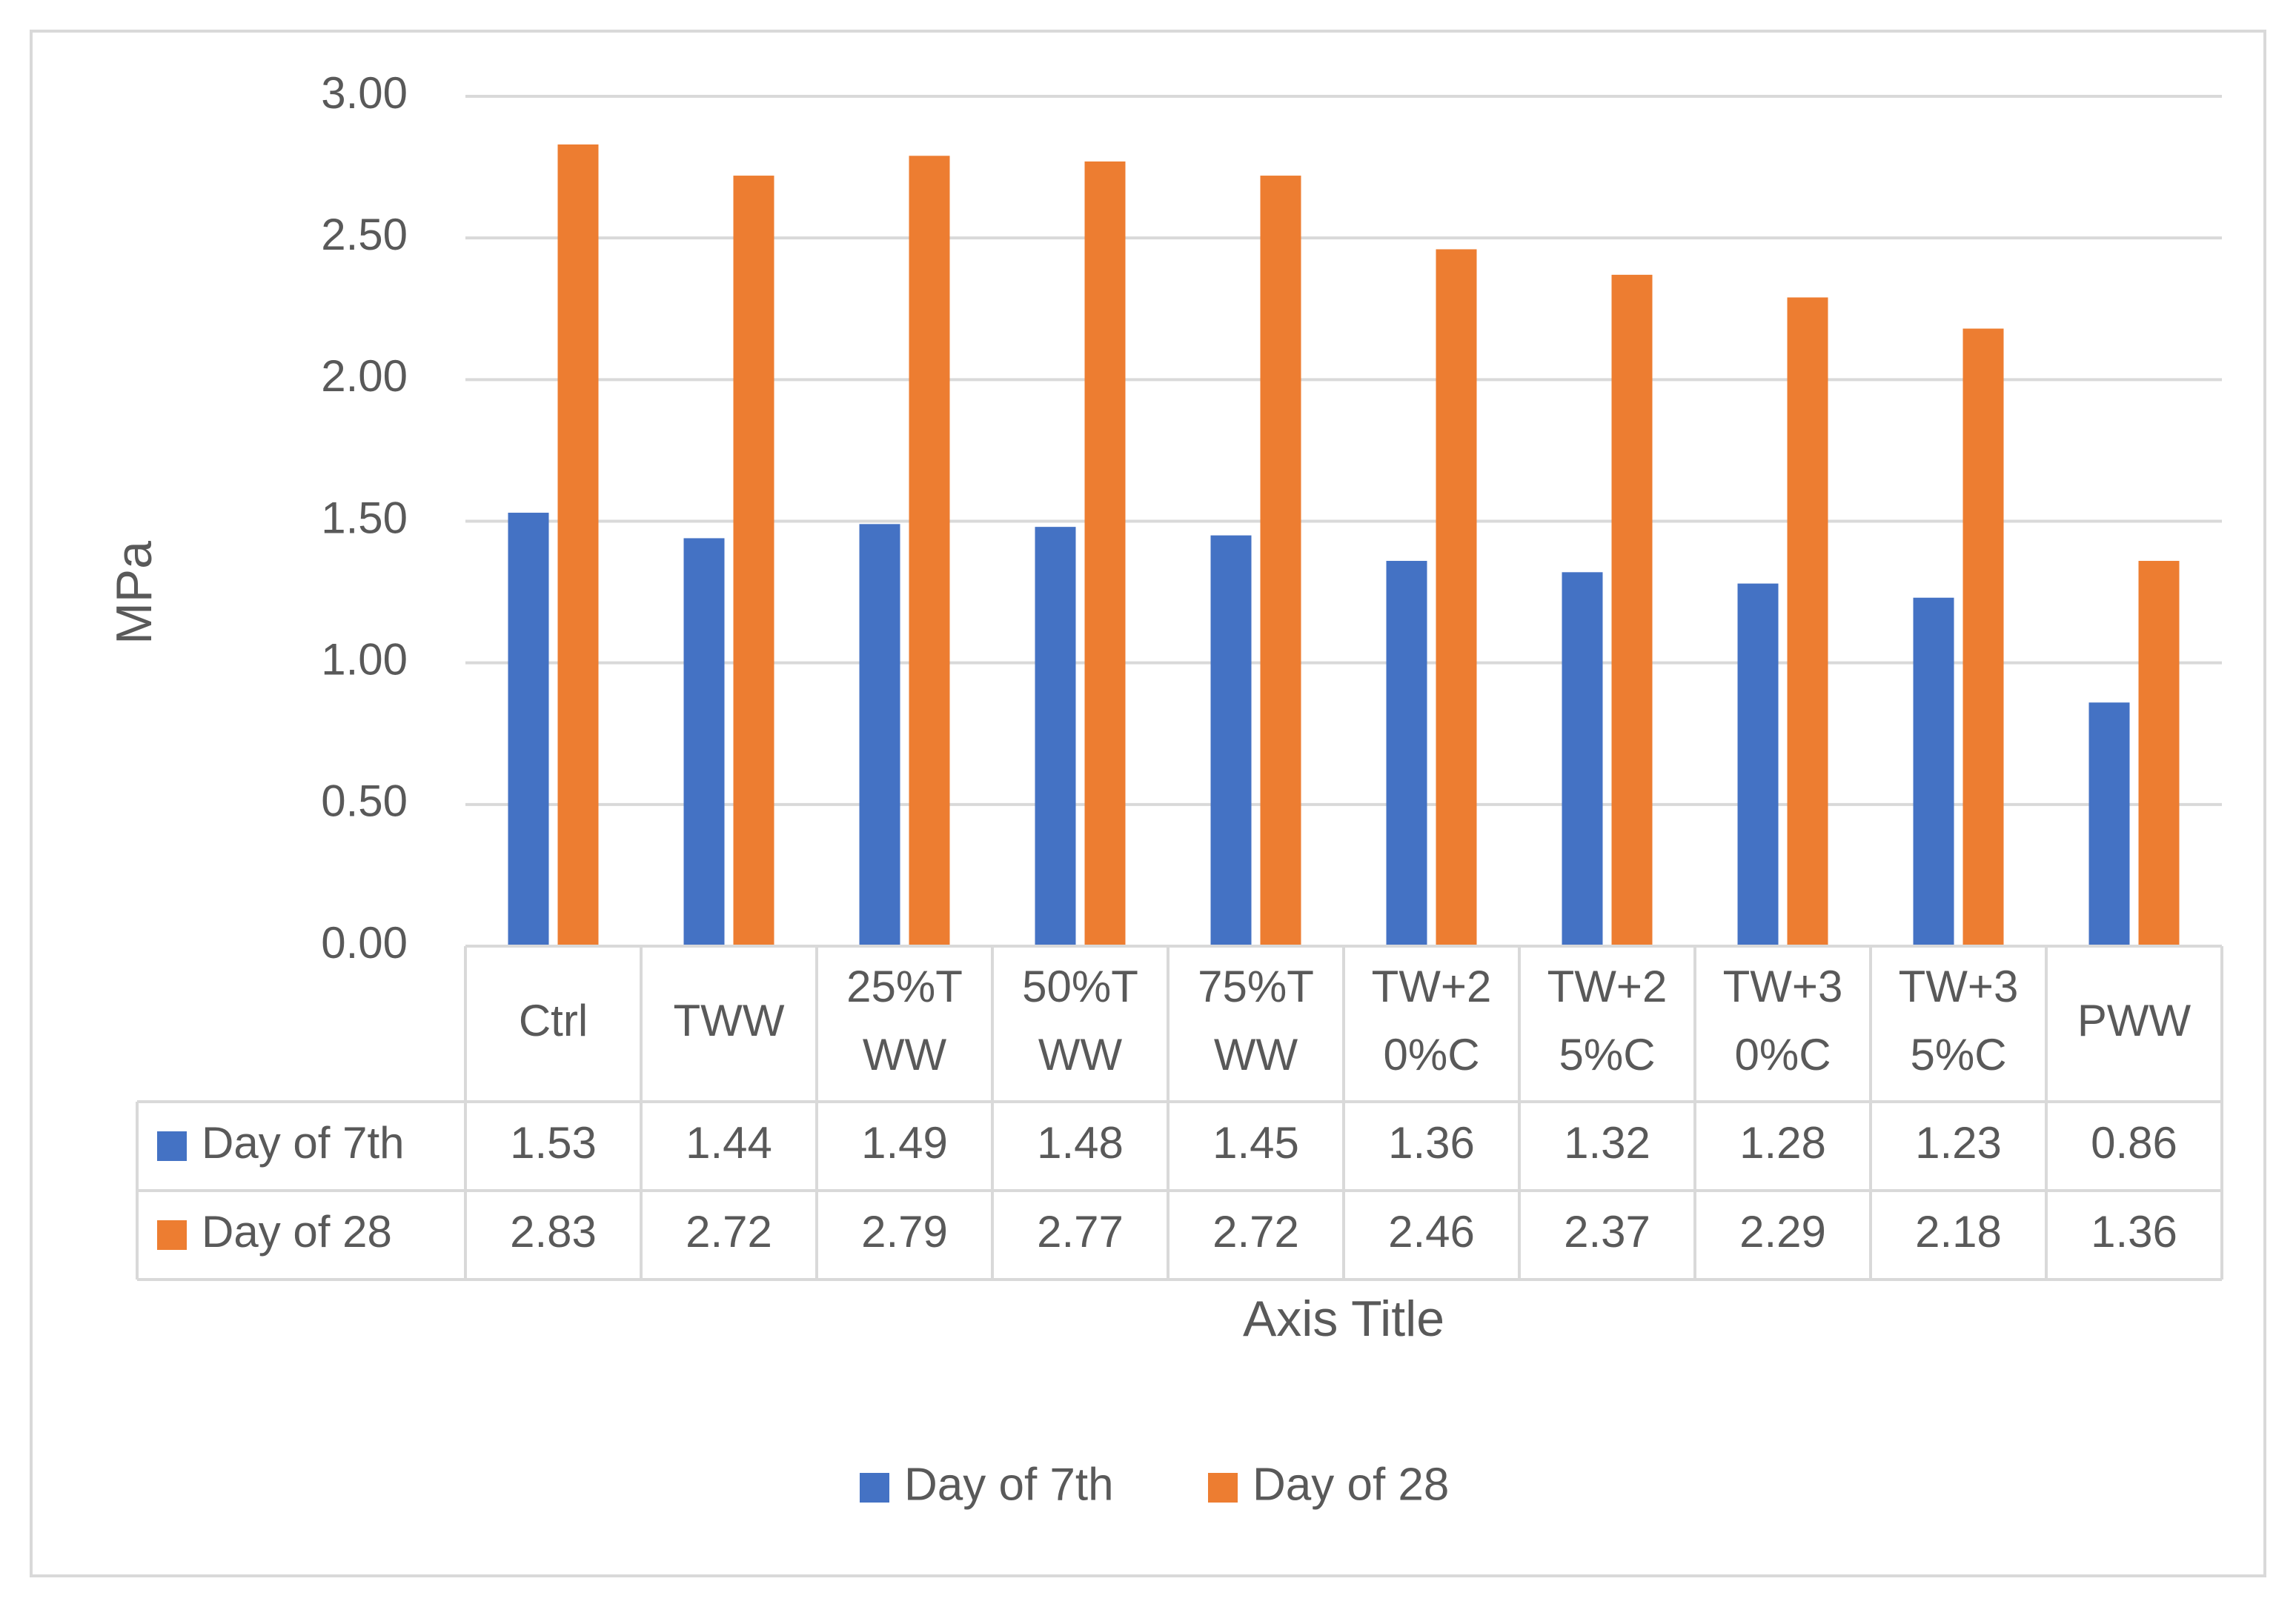  I want to click on table-value: 0.86, so click(2134, 1143).